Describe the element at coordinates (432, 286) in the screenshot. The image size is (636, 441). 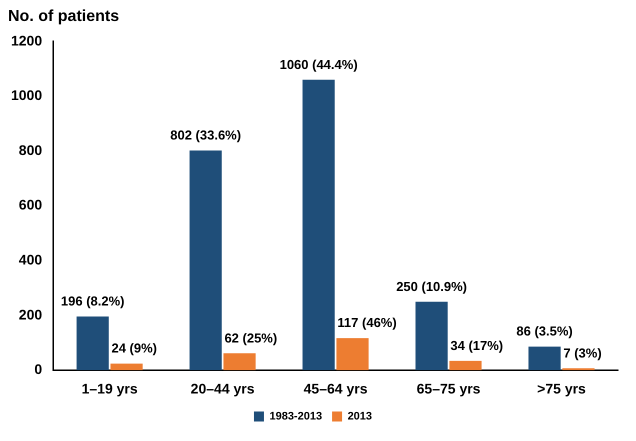
I see `data-label: 250 (10.9%)` at that location.